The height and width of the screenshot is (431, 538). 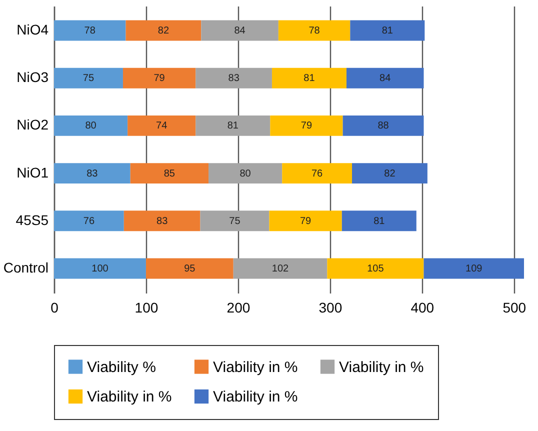 I want to click on x-tick-label: 400, so click(x=422, y=308).